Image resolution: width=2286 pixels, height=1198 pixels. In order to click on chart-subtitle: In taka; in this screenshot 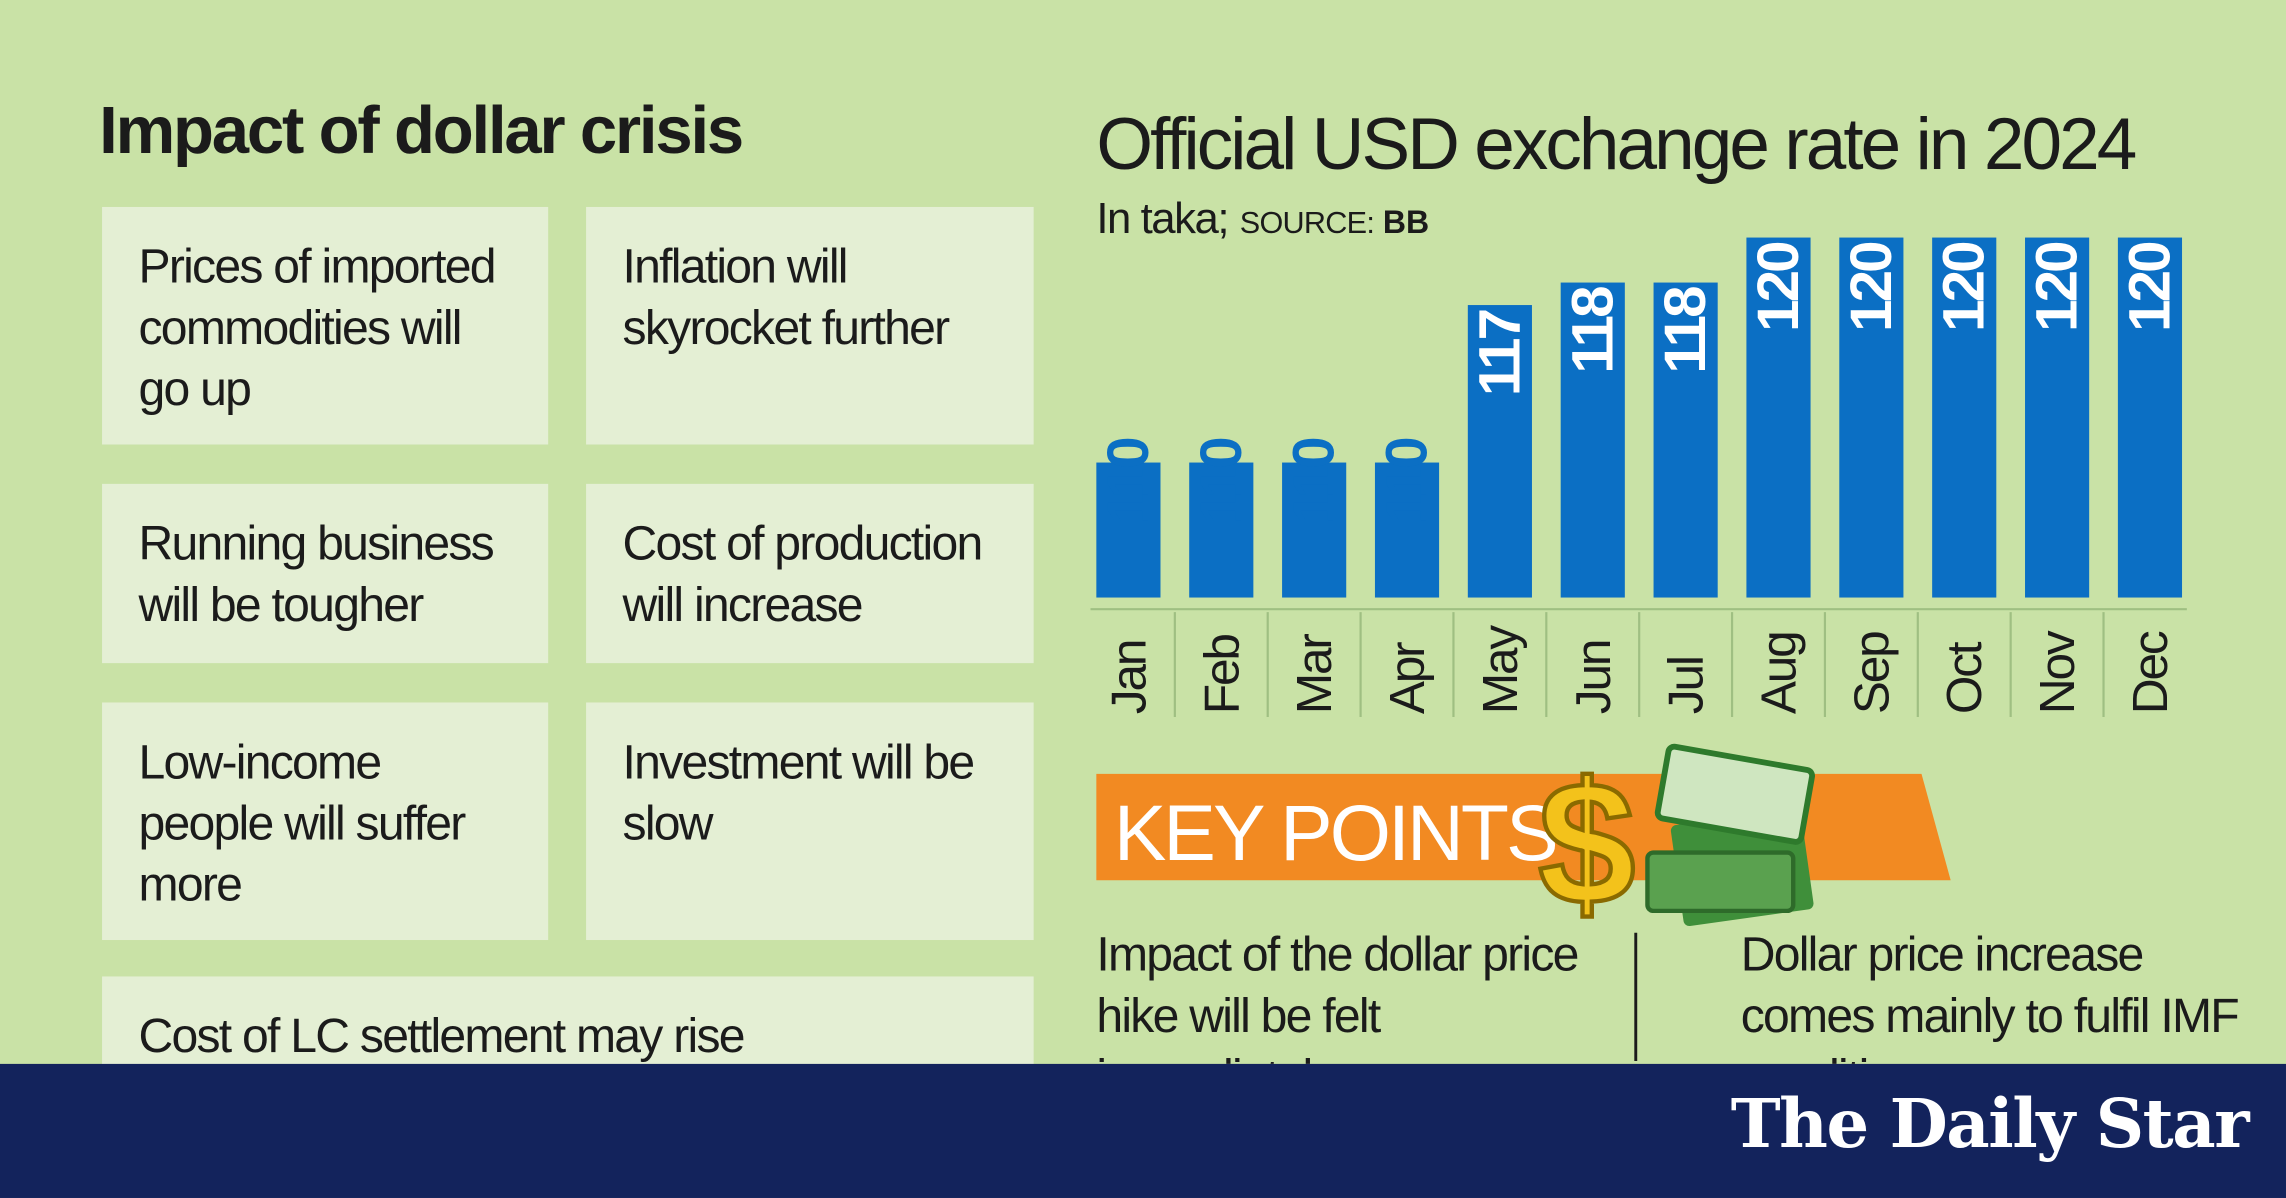, I will do `click(1162, 218)`.